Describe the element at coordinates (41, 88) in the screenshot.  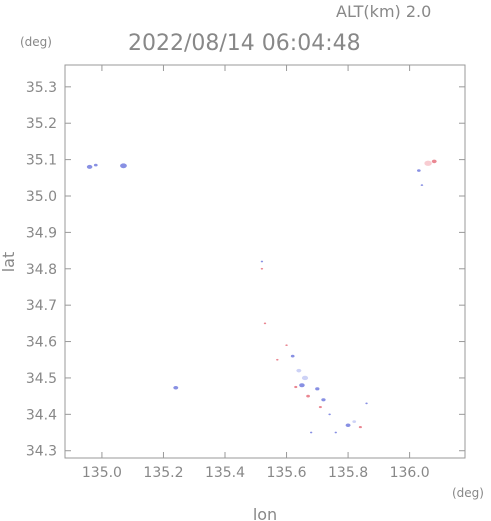
I see `y-tick-label: 35.3` at that location.